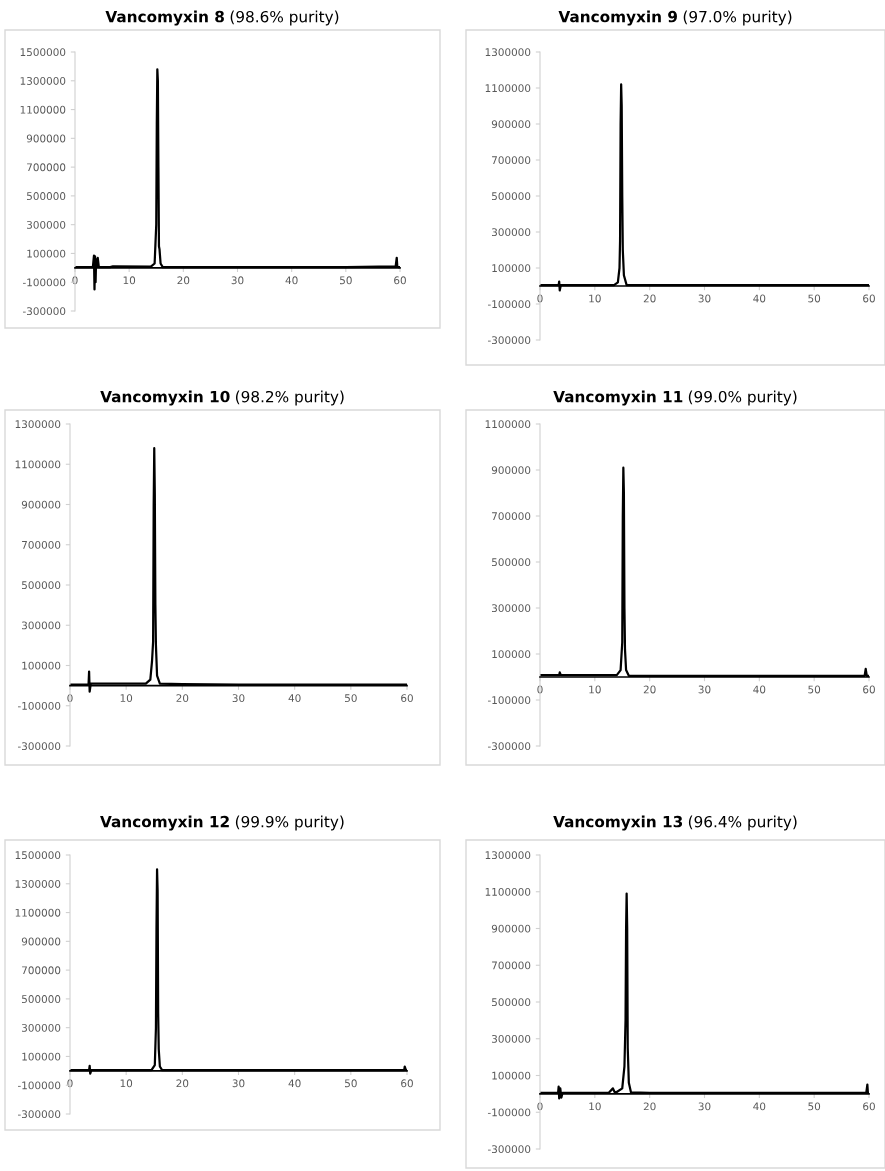 The height and width of the screenshot is (1171, 885). I want to click on chart-subtitle: (96.4% purity), so click(742, 823).